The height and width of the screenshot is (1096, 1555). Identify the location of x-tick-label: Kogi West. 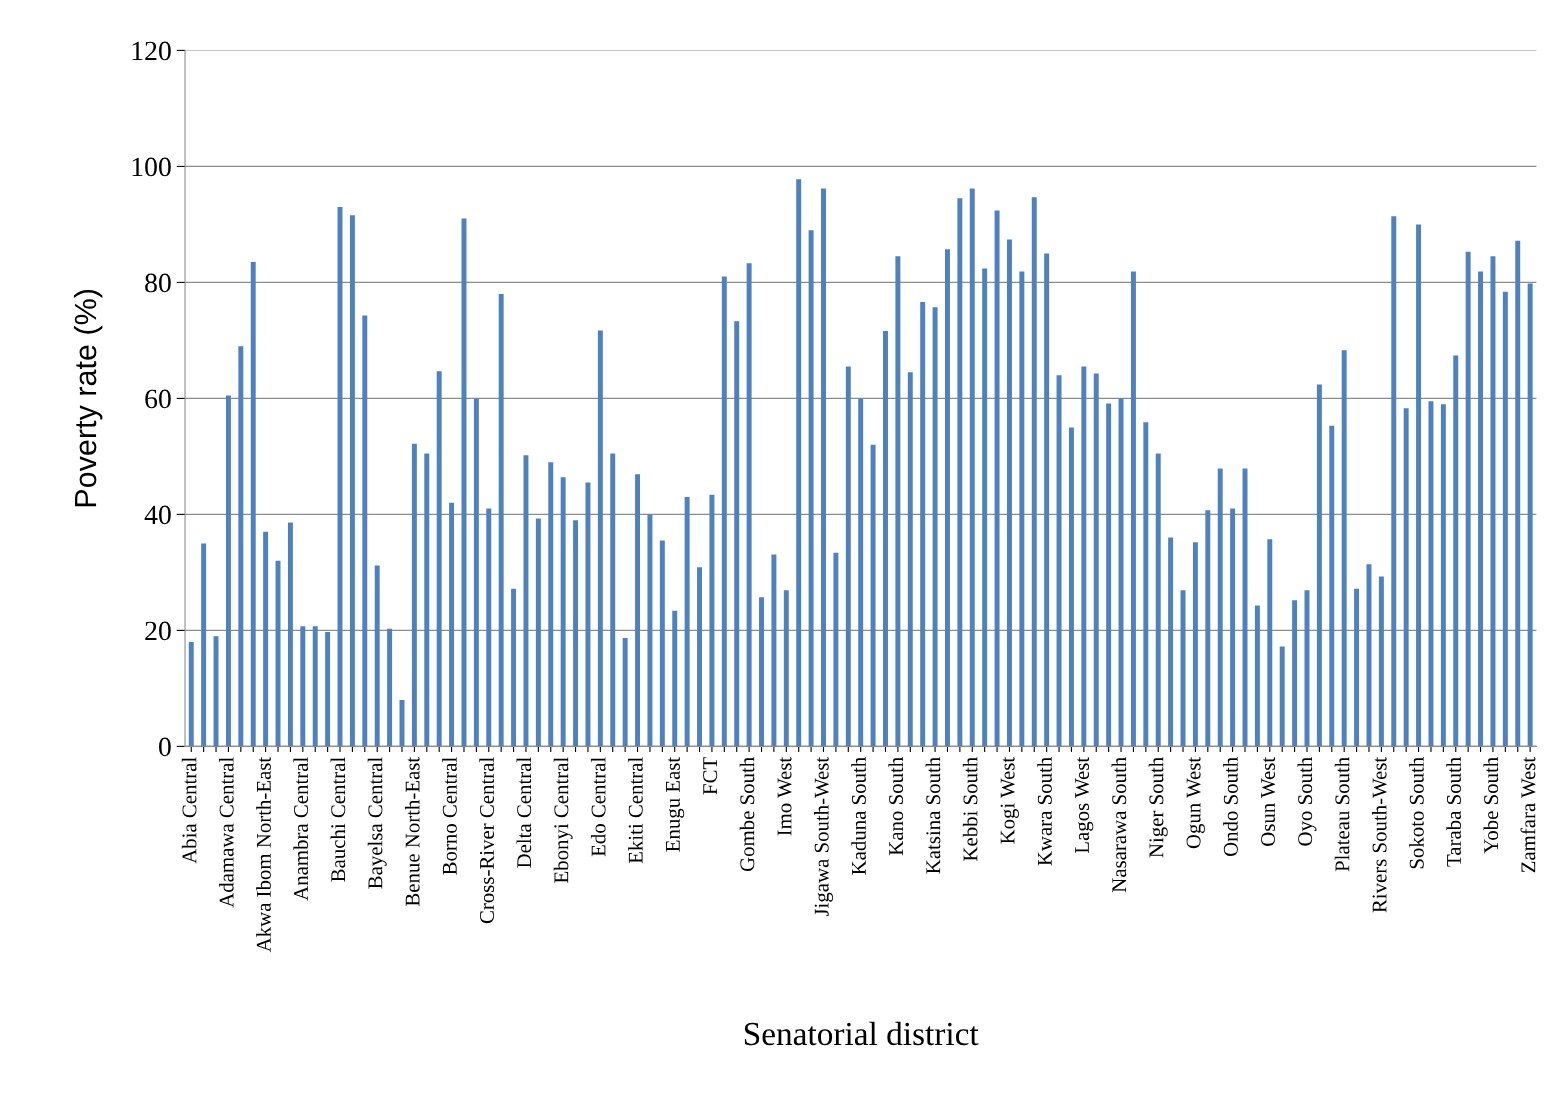
(1009, 800).